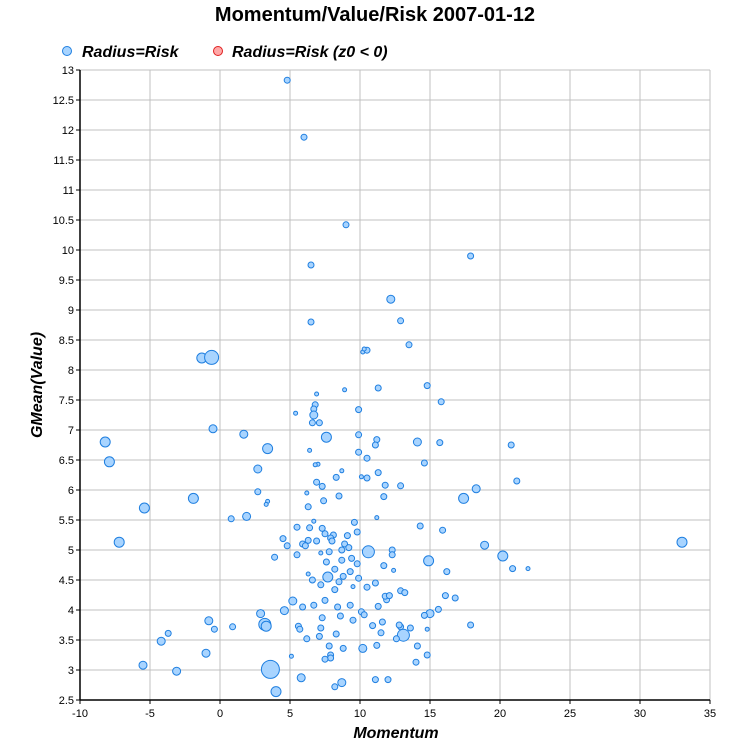 This screenshot has width=750, height=750. Describe the element at coordinates (63, 101) in the screenshot. I see `y-tick-label: 12.5` at that location.